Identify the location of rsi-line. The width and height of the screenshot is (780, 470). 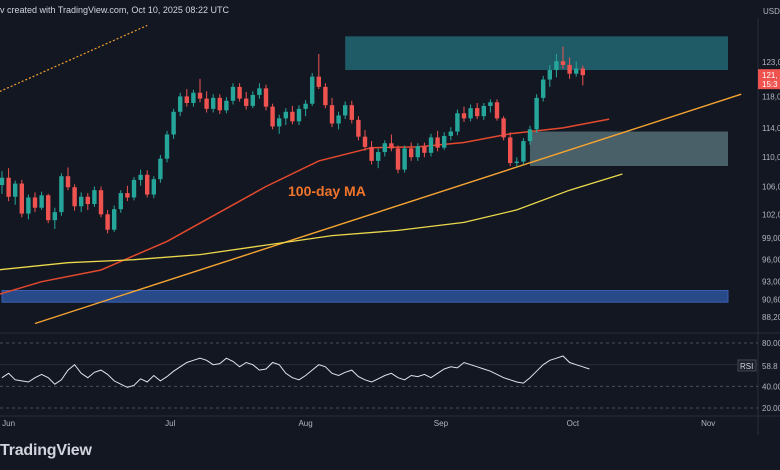
(295, 371).